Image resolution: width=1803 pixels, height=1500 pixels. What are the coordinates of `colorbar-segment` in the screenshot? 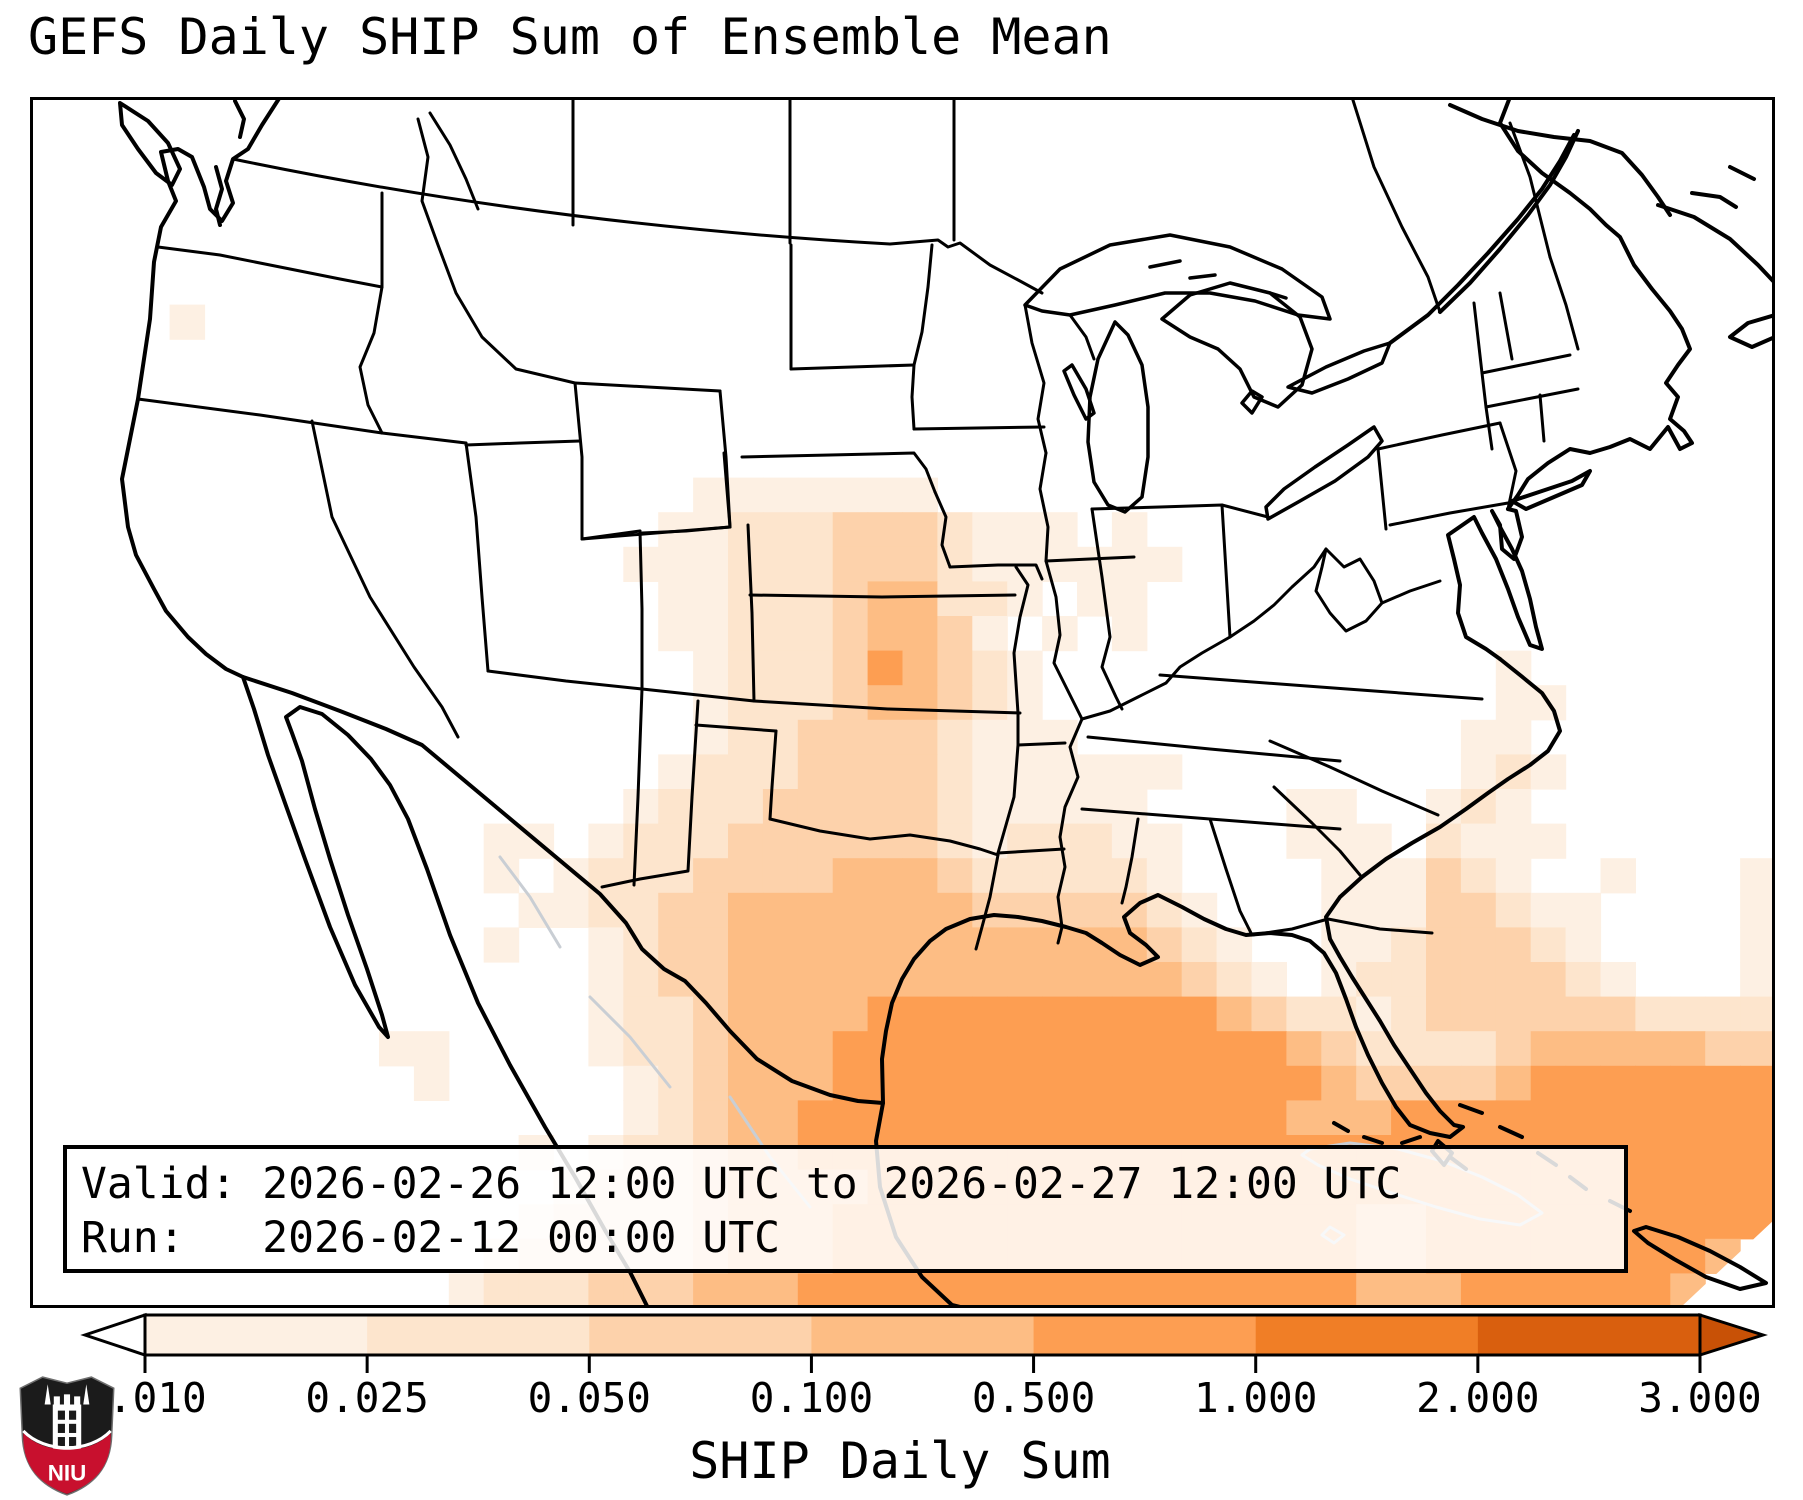 It's located at (1367, 1335).